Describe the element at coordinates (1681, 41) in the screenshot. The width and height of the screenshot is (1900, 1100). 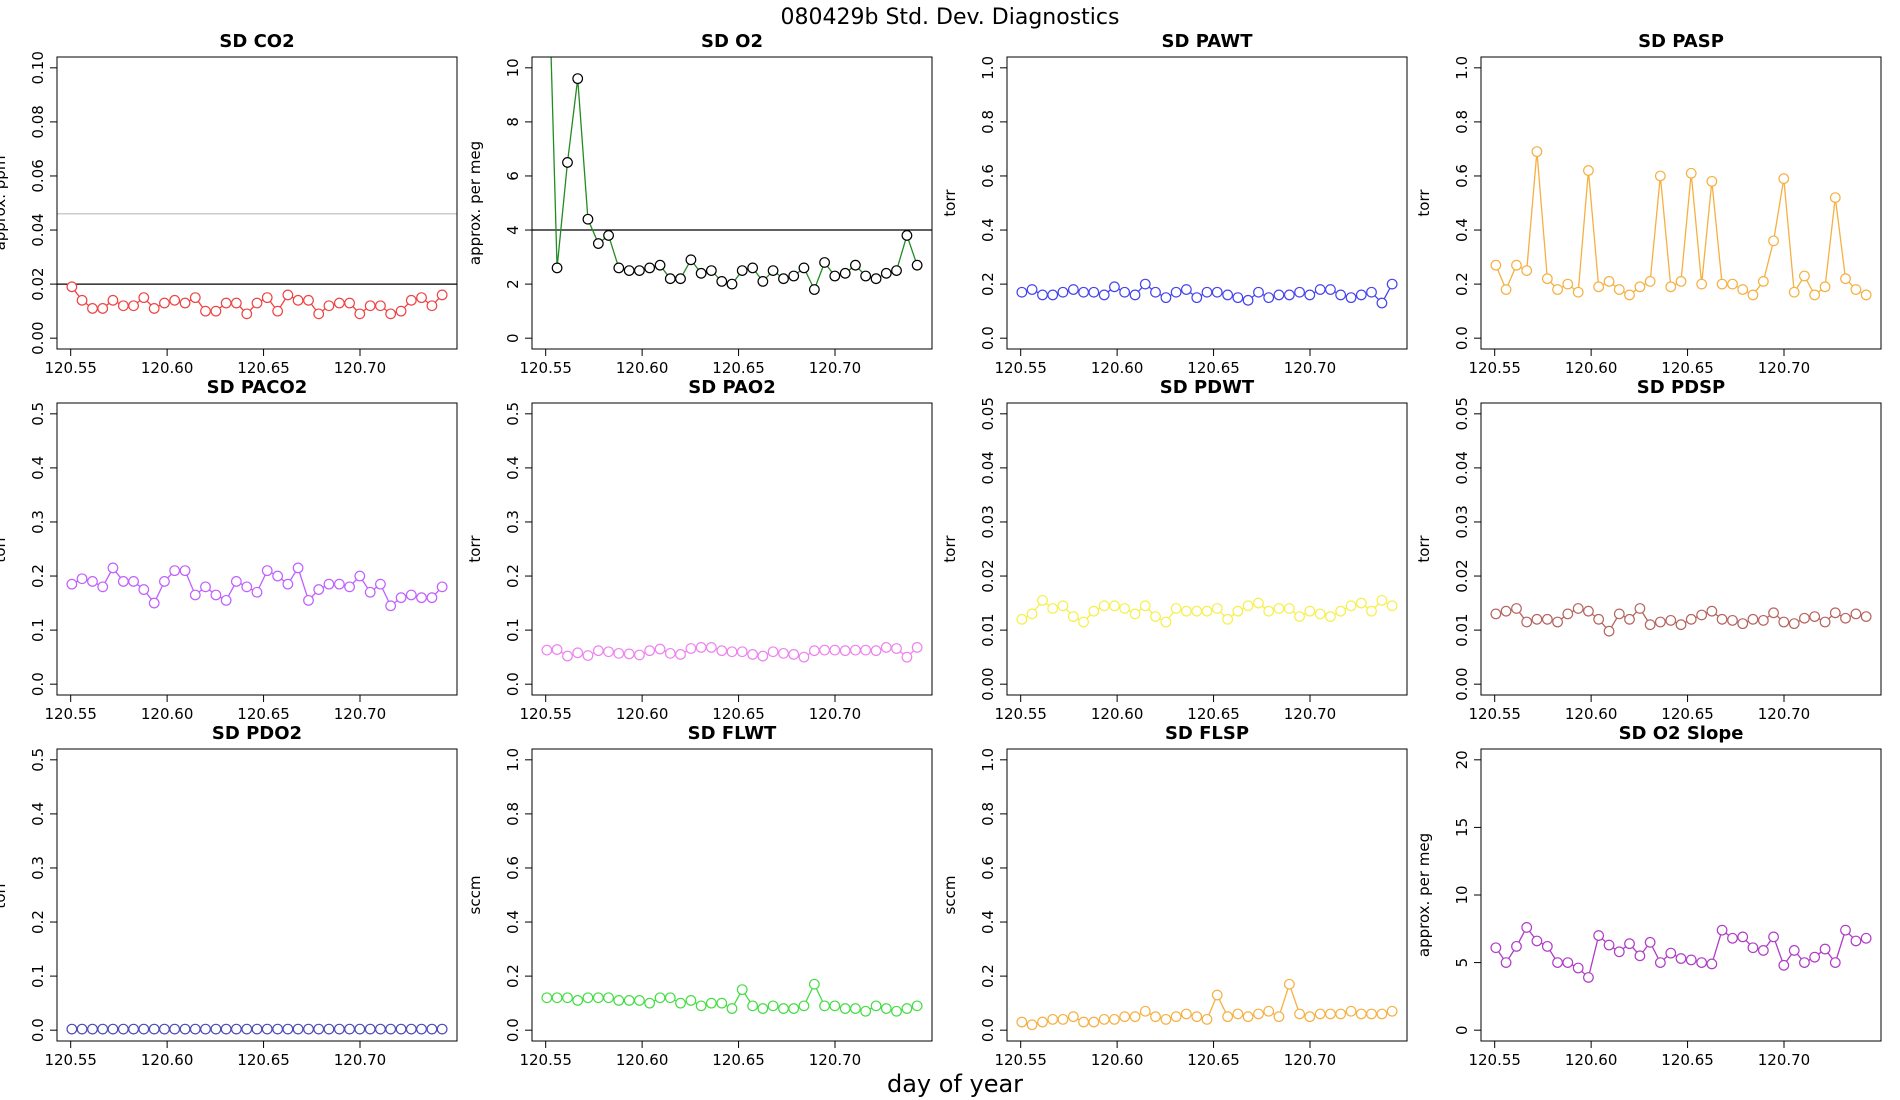
I see `panel-title: SD PASP` at that location.